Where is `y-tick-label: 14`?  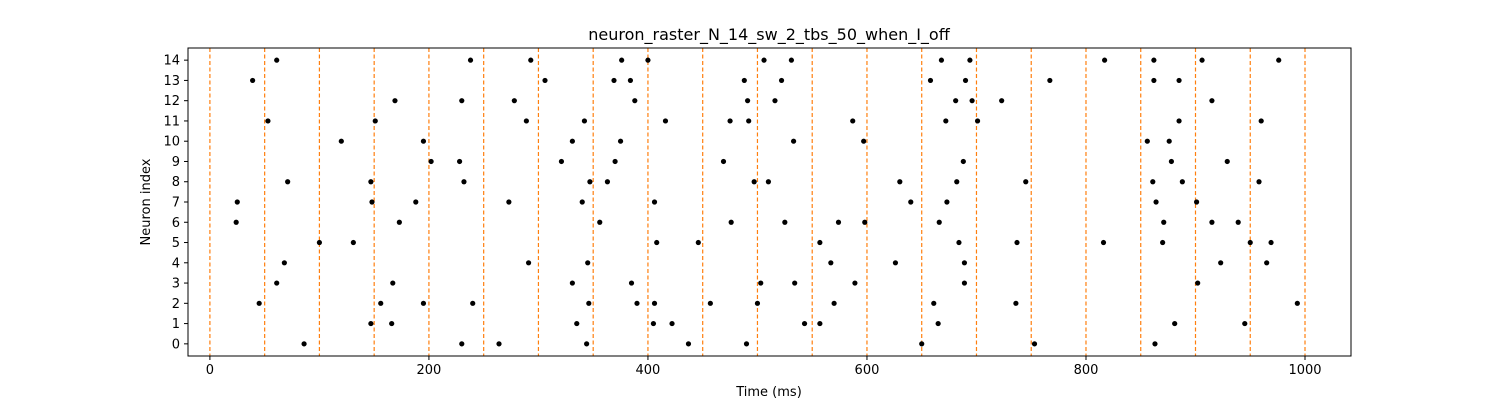
y-tick-label: 14 is located at coordinates (171, 61).